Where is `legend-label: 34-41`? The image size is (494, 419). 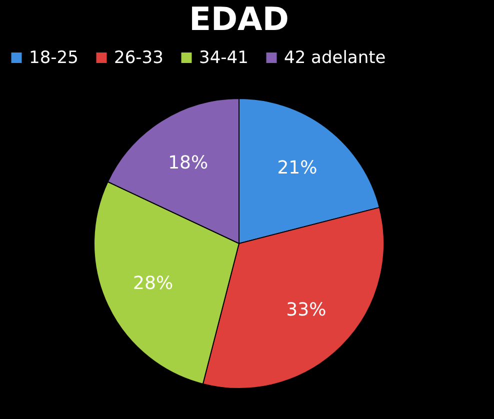 legend-label: 34-41 is located at coordinates (223, 58).